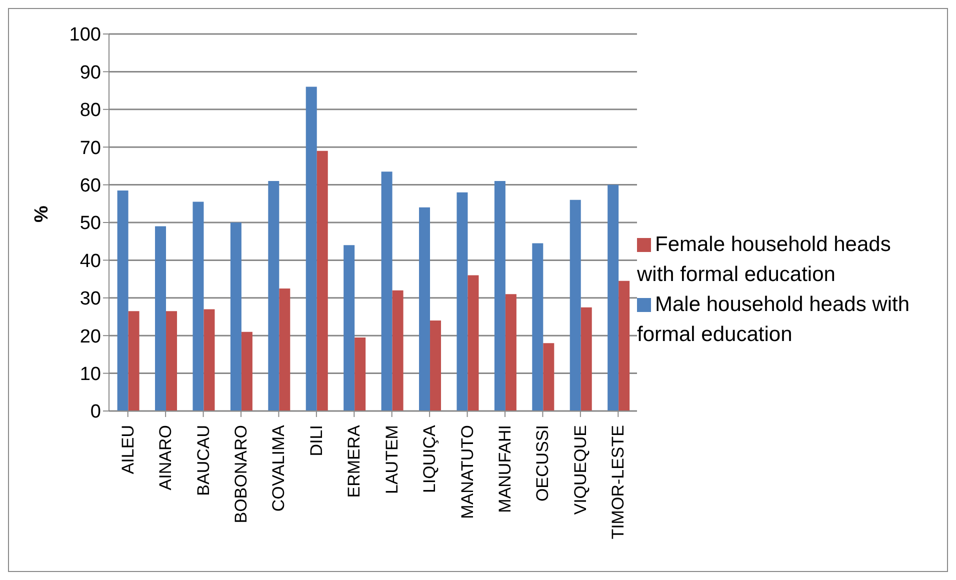 The image size is (956, 580). I want to click on y-tick-label: 0, so click(95, 412).